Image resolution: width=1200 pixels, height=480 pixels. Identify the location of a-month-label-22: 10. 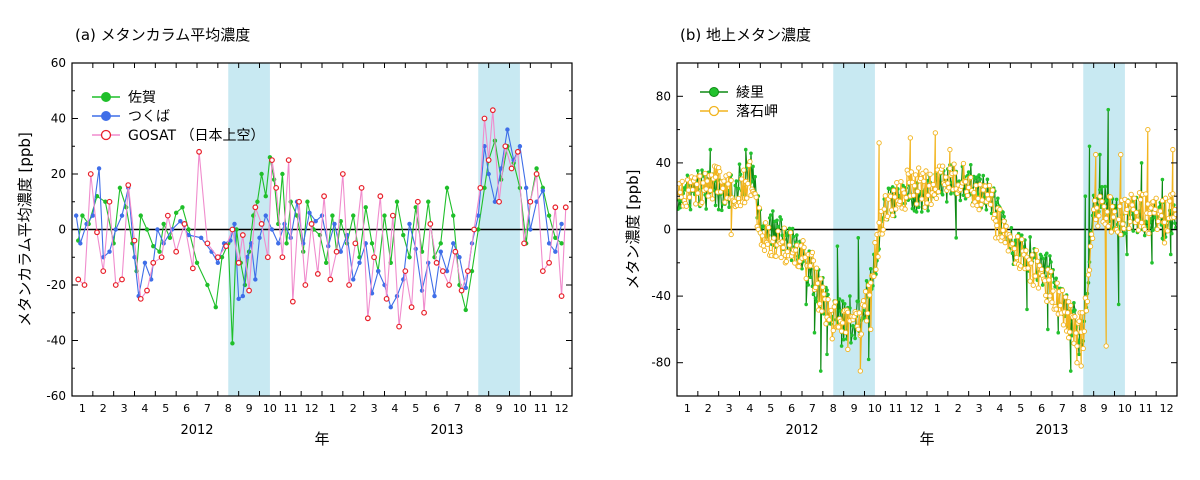
(520, 408).